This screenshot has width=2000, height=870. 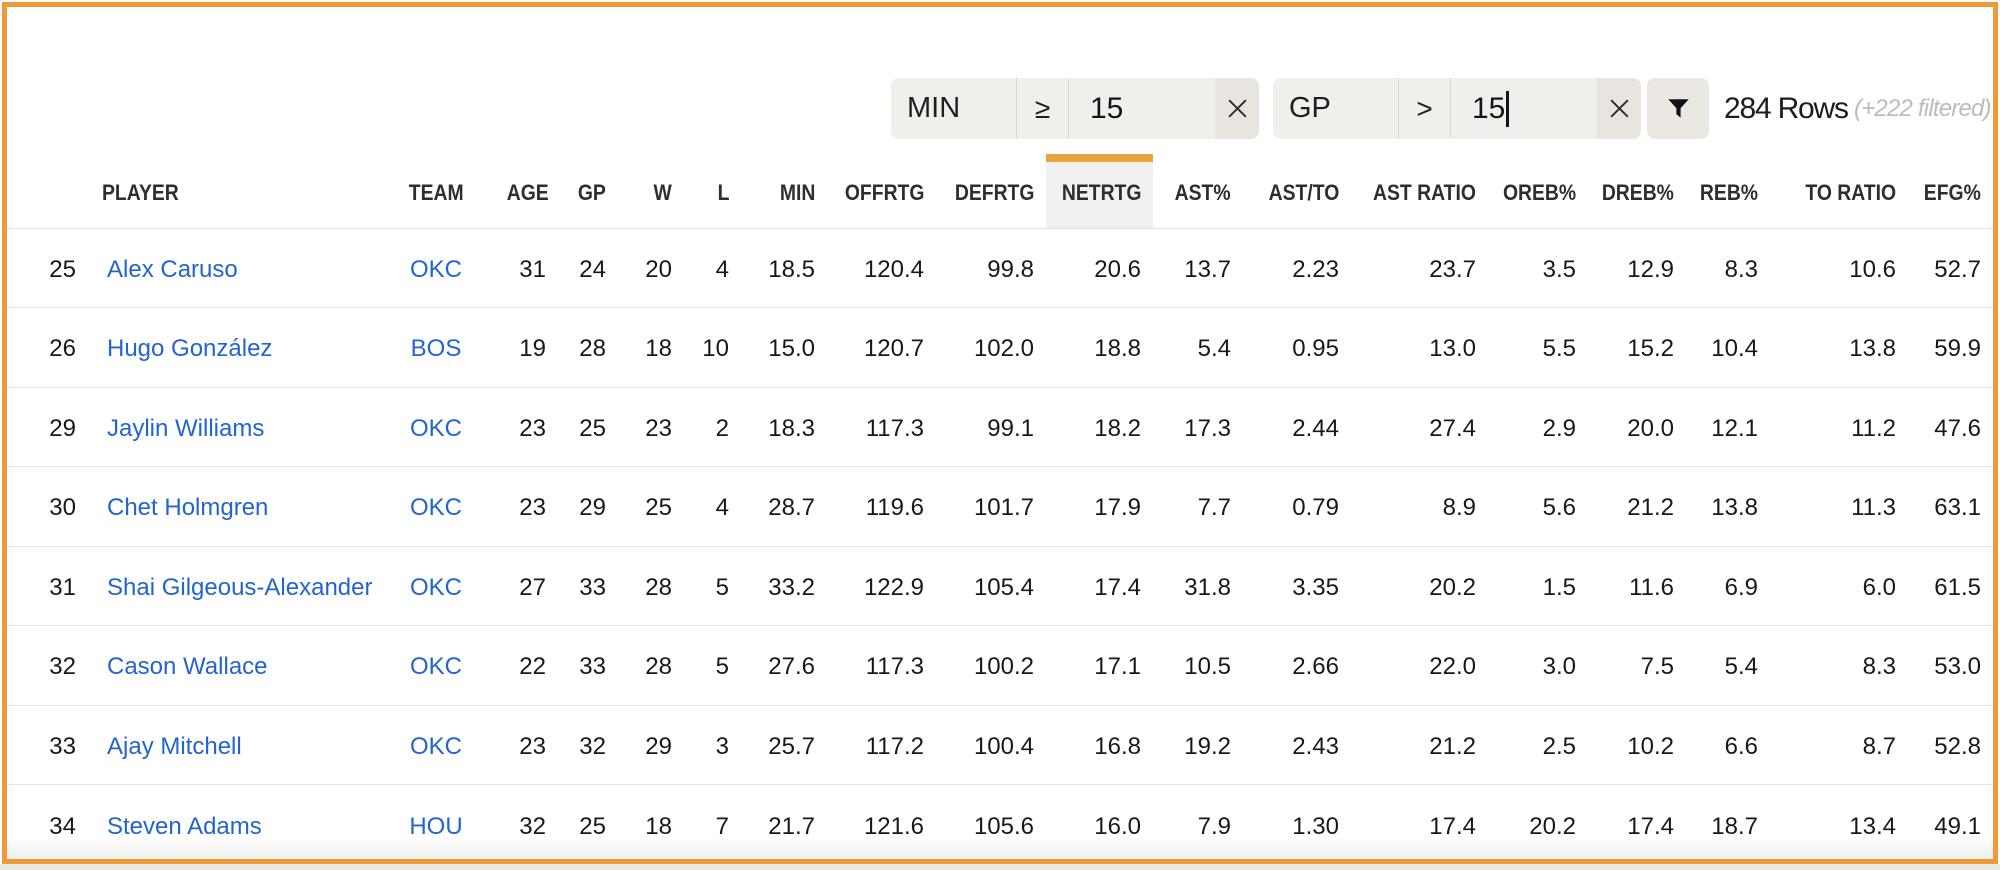 I want to click on cell-dreb-pct: 15.2, so click(x=1637, y=347).